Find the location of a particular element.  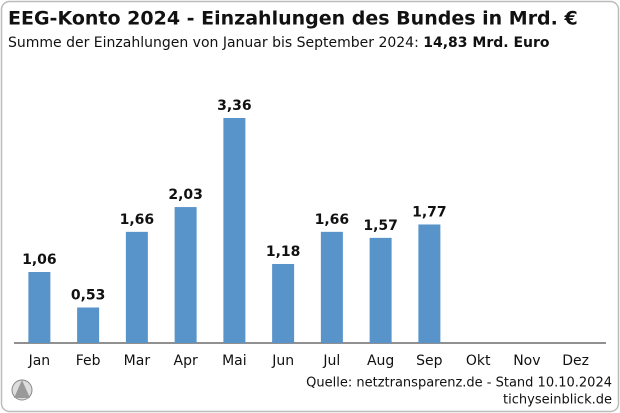

x-tick-label: Feb is located at coordinates (88, 361).